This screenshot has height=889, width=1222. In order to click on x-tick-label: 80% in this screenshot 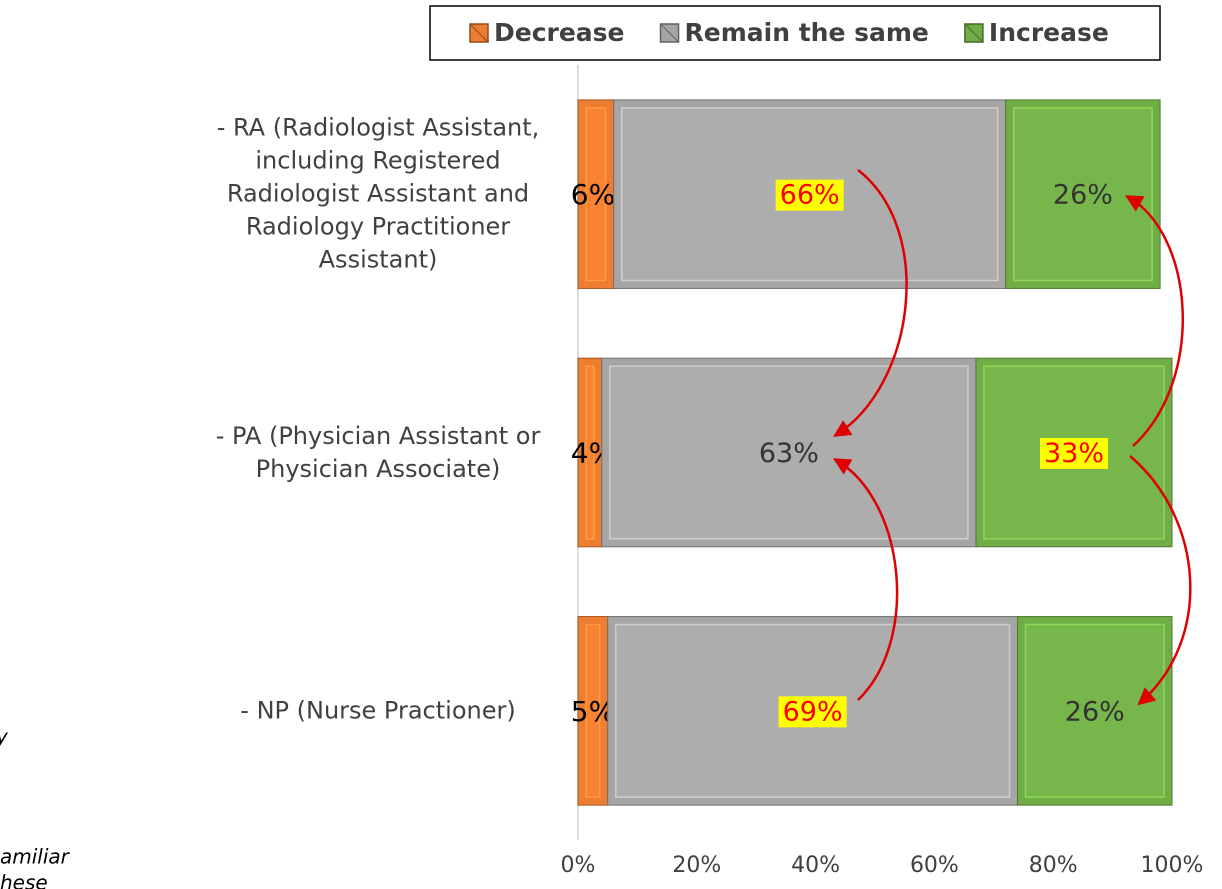, I will do `click(1053, 865)`.